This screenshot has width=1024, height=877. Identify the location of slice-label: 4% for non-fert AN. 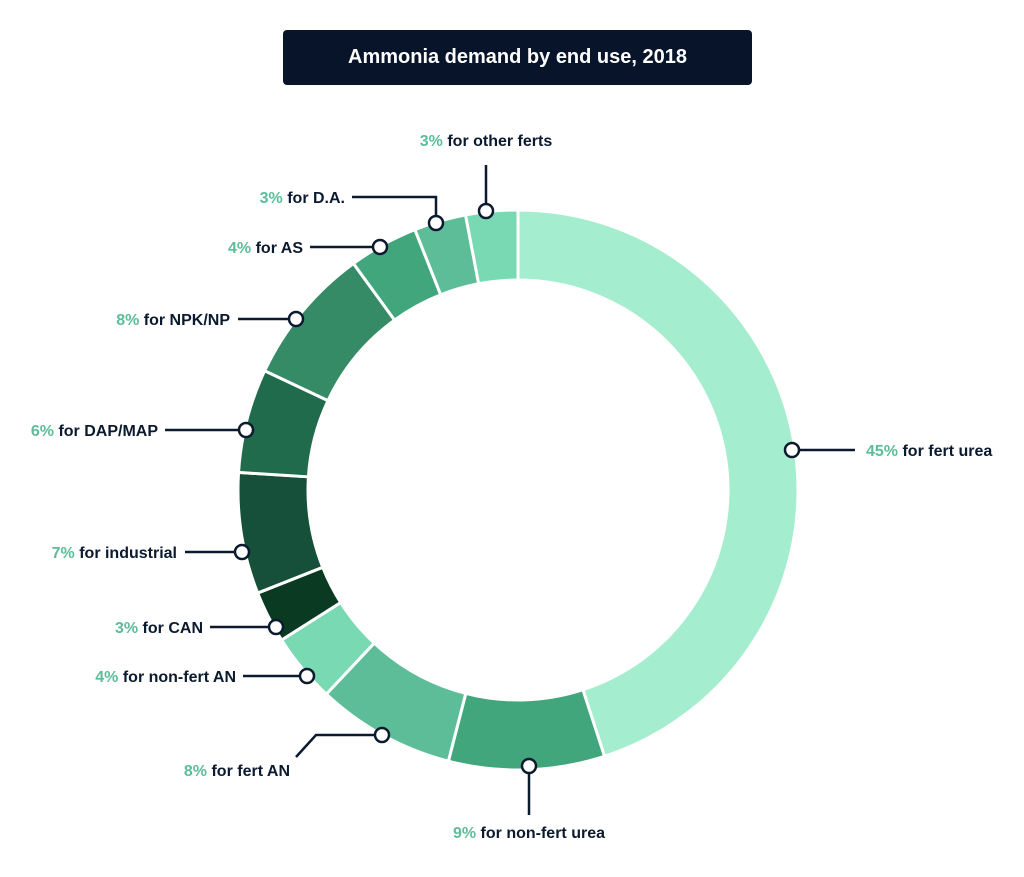
(165, 677).